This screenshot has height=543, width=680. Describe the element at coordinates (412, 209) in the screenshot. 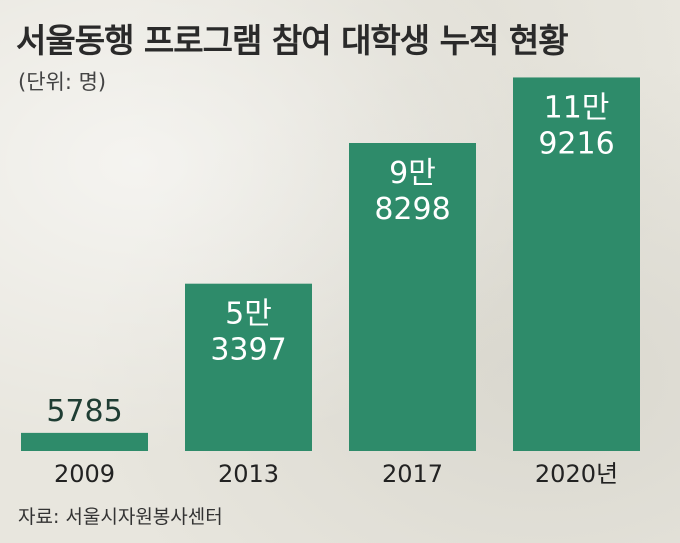

I see `bar-value-label-2-1: 8298` at that location.